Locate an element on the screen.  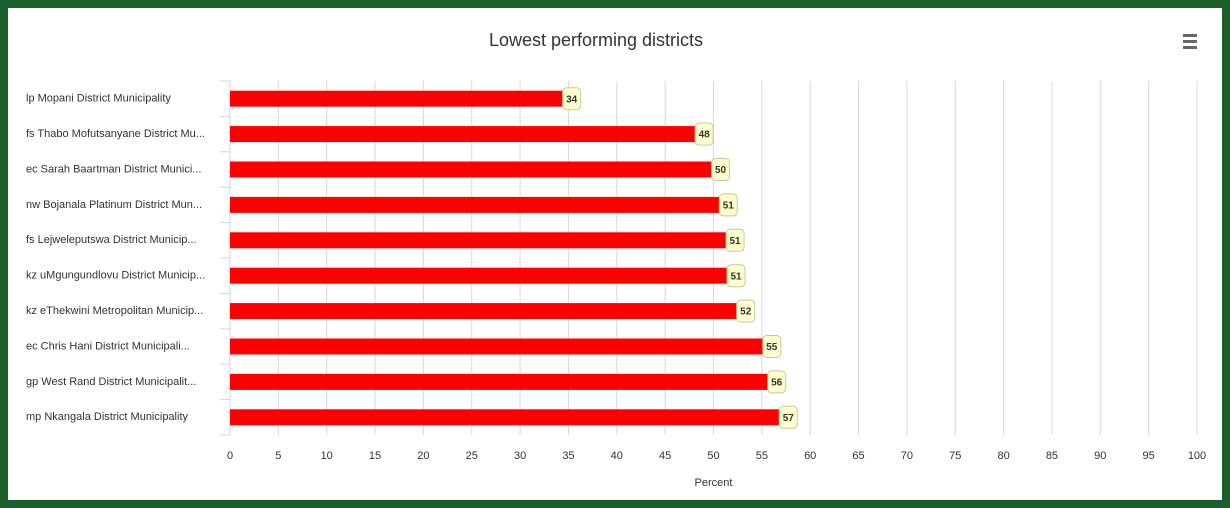
data-label-text: 55 is located at coordinates (772, 347).